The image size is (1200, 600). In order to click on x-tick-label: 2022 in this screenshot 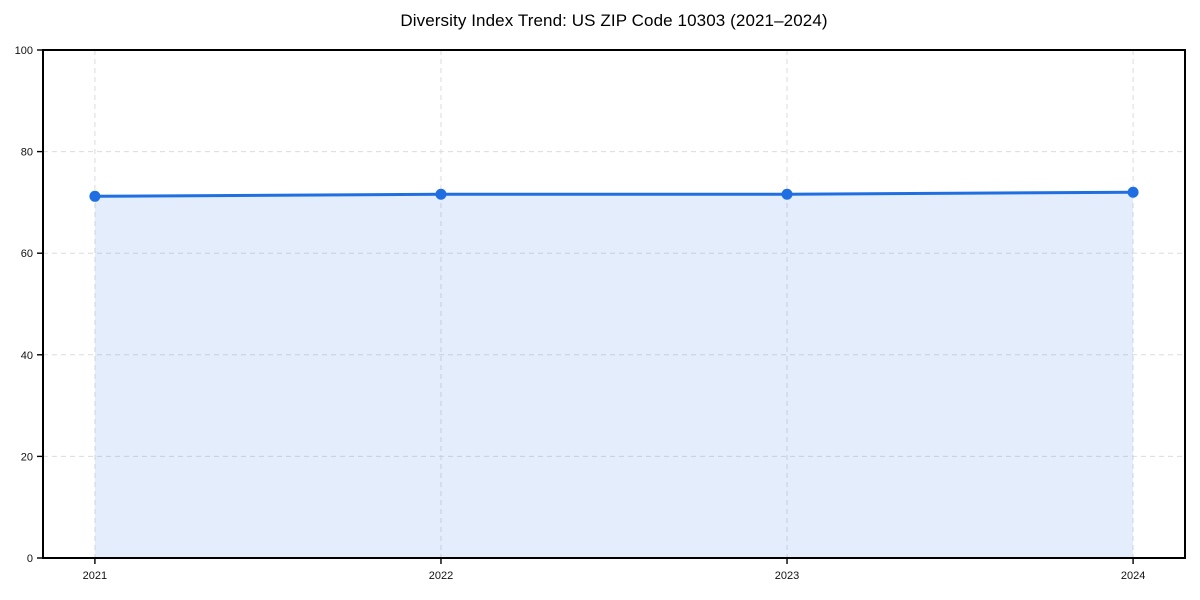, I will do `click(441, 576)`.